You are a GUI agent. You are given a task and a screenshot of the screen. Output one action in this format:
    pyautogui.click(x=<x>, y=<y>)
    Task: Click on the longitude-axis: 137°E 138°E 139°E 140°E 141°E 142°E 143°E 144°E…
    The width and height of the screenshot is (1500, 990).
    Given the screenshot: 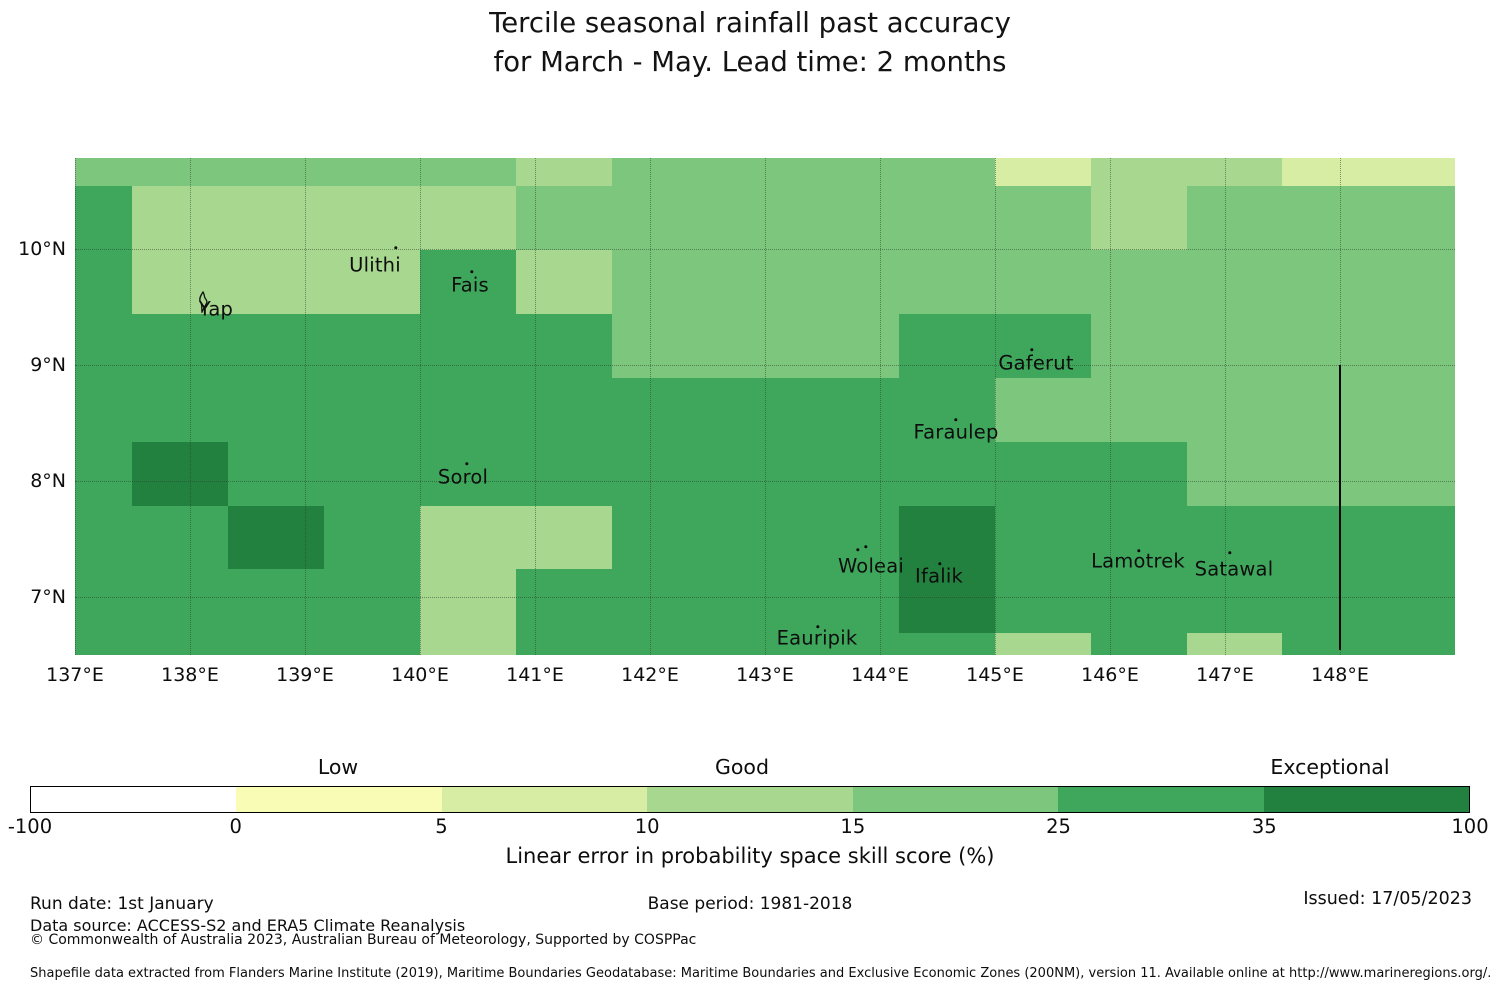 What is the action you would take?
    pyautogui.click(x=750, y=677)
    